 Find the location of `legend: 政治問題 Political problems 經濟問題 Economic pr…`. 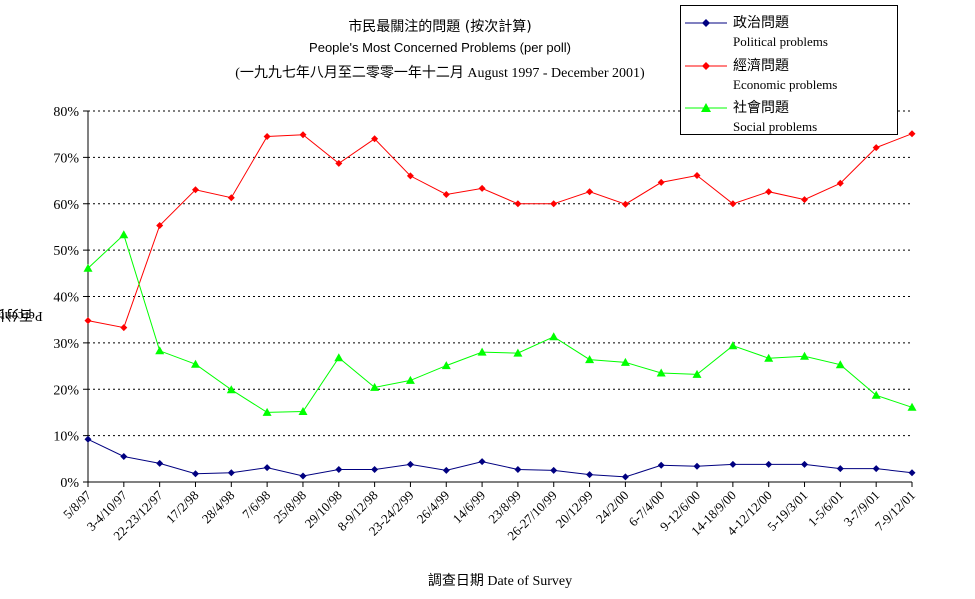

legend: 政治問題 Political problems 經濟問題 Economic pr… is located at coordinates (789, 70).